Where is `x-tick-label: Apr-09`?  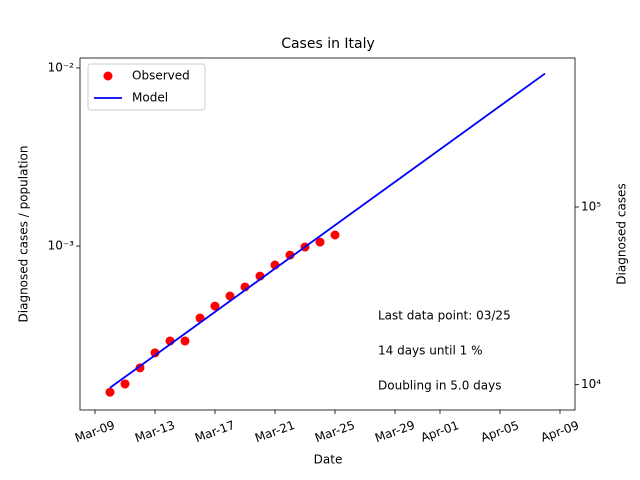
x-tick-label: Apr-09 is located at coordinates (560, 431).